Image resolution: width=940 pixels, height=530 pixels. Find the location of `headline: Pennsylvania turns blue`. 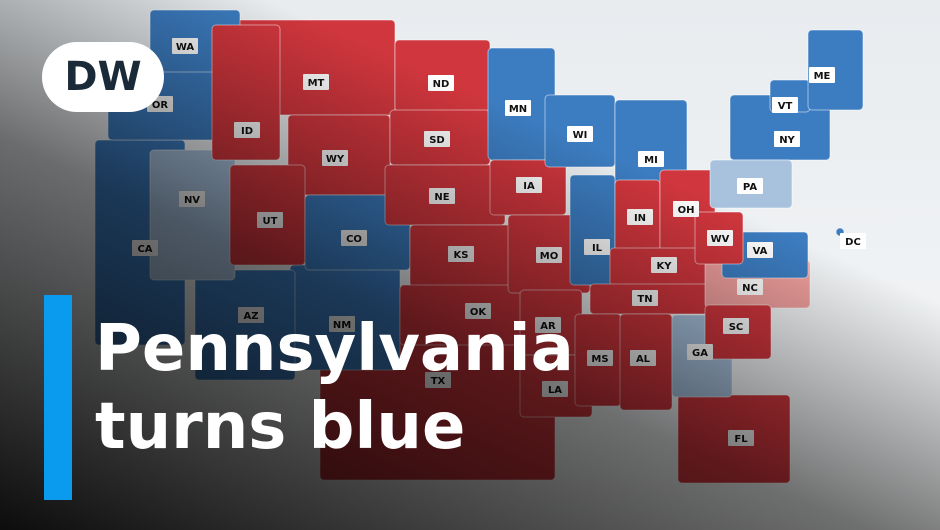

headline: Pennsylvania turns blue is located at coordinates (334, 388).